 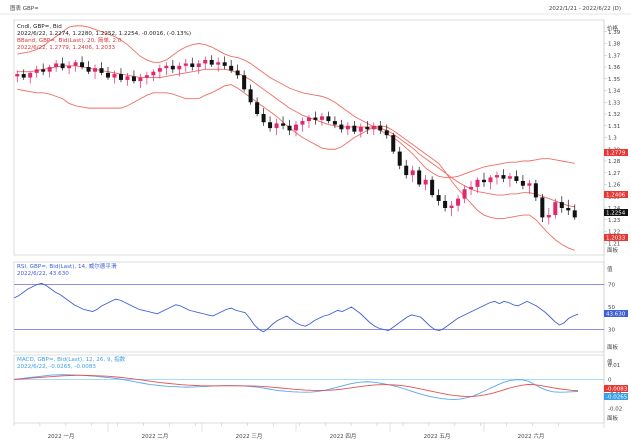 I want to click on price-tick-label: 1.32, so click(x=614, y=115).